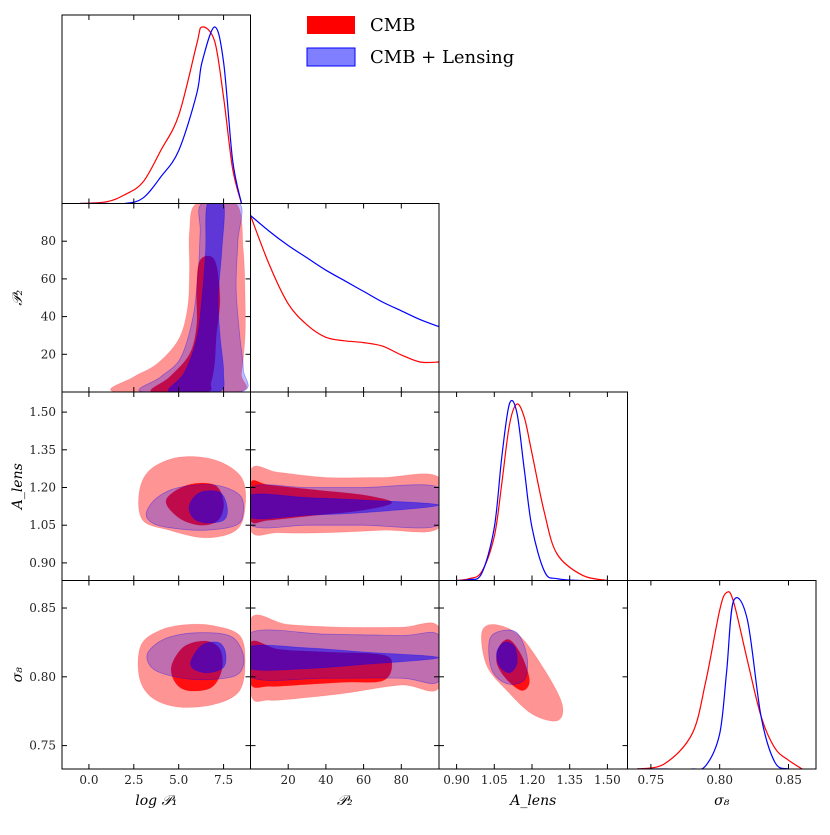 The image size is (830, 835). I want to click on x-tick-label-Alens: 1.05, so click(494, 780).